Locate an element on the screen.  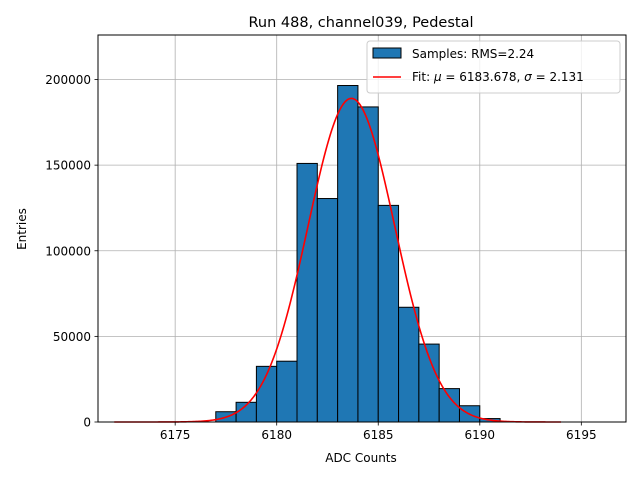
x-tick-label: 6185 is located at coordinates (378, 435).